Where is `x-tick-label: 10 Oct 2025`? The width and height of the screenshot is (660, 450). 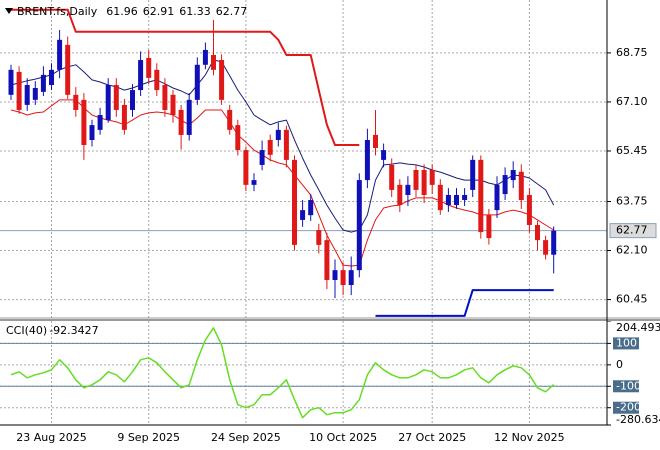
x-tick-label: 10 Oct 2025 is located at coordinates (343, 437).